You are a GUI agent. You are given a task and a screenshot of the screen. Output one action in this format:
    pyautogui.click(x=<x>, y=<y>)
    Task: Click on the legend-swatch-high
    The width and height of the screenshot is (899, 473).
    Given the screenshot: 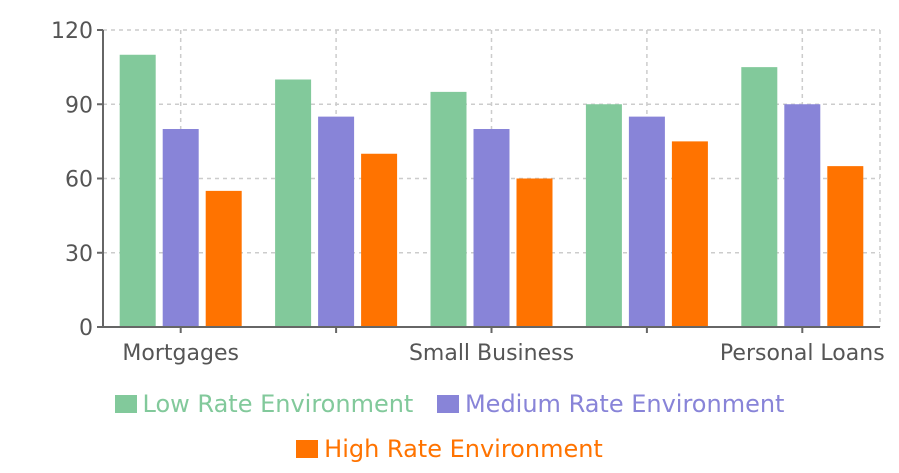 What is the action you would take?
    pyautogui.click(x=307, y=449)
    